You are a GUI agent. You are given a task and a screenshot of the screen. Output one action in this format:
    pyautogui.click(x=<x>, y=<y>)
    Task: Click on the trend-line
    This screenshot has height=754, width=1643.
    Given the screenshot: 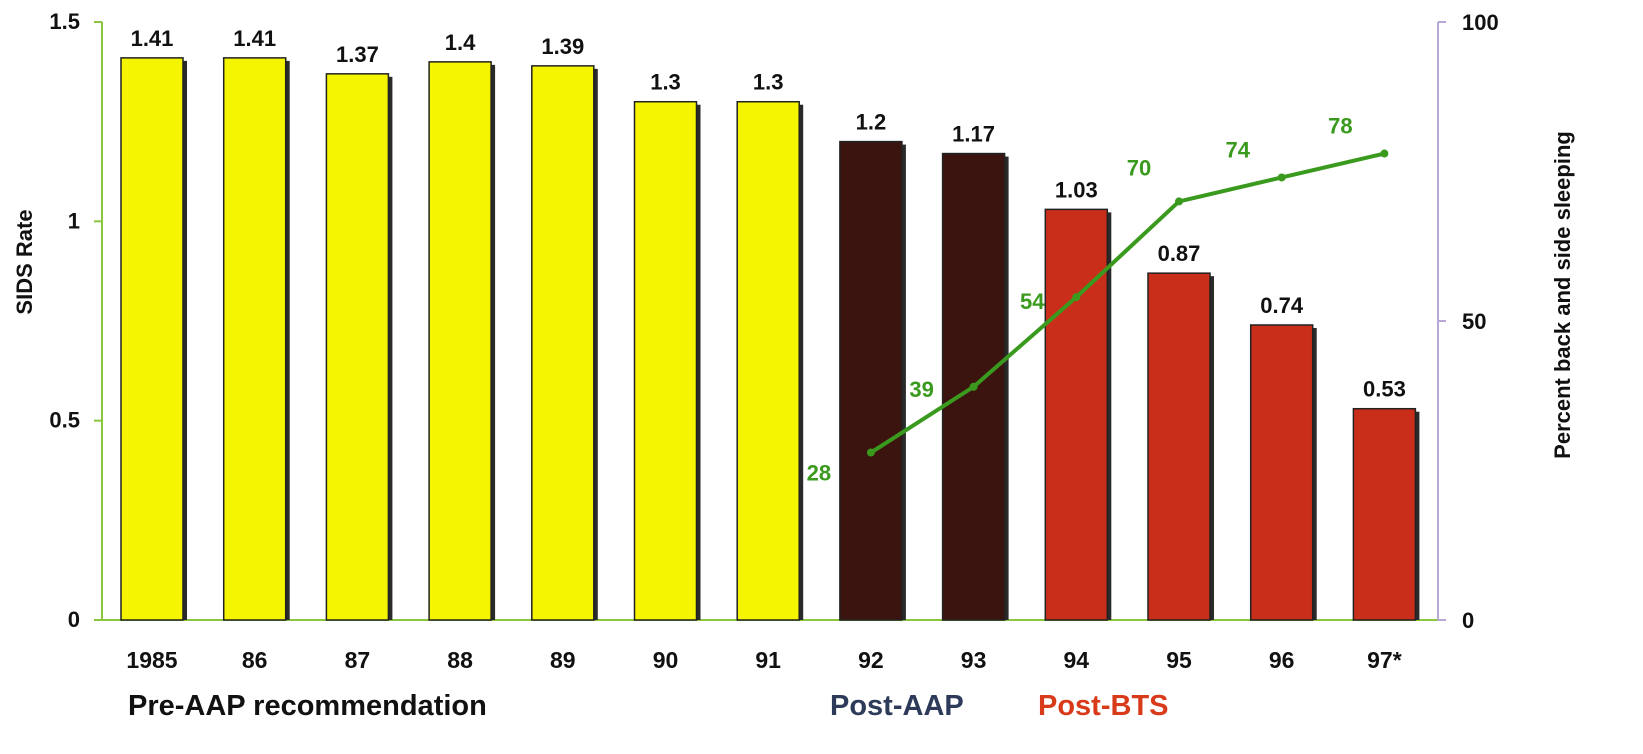 What is the action you would take?
    pyautogui.click(x=1127, y=303)
    